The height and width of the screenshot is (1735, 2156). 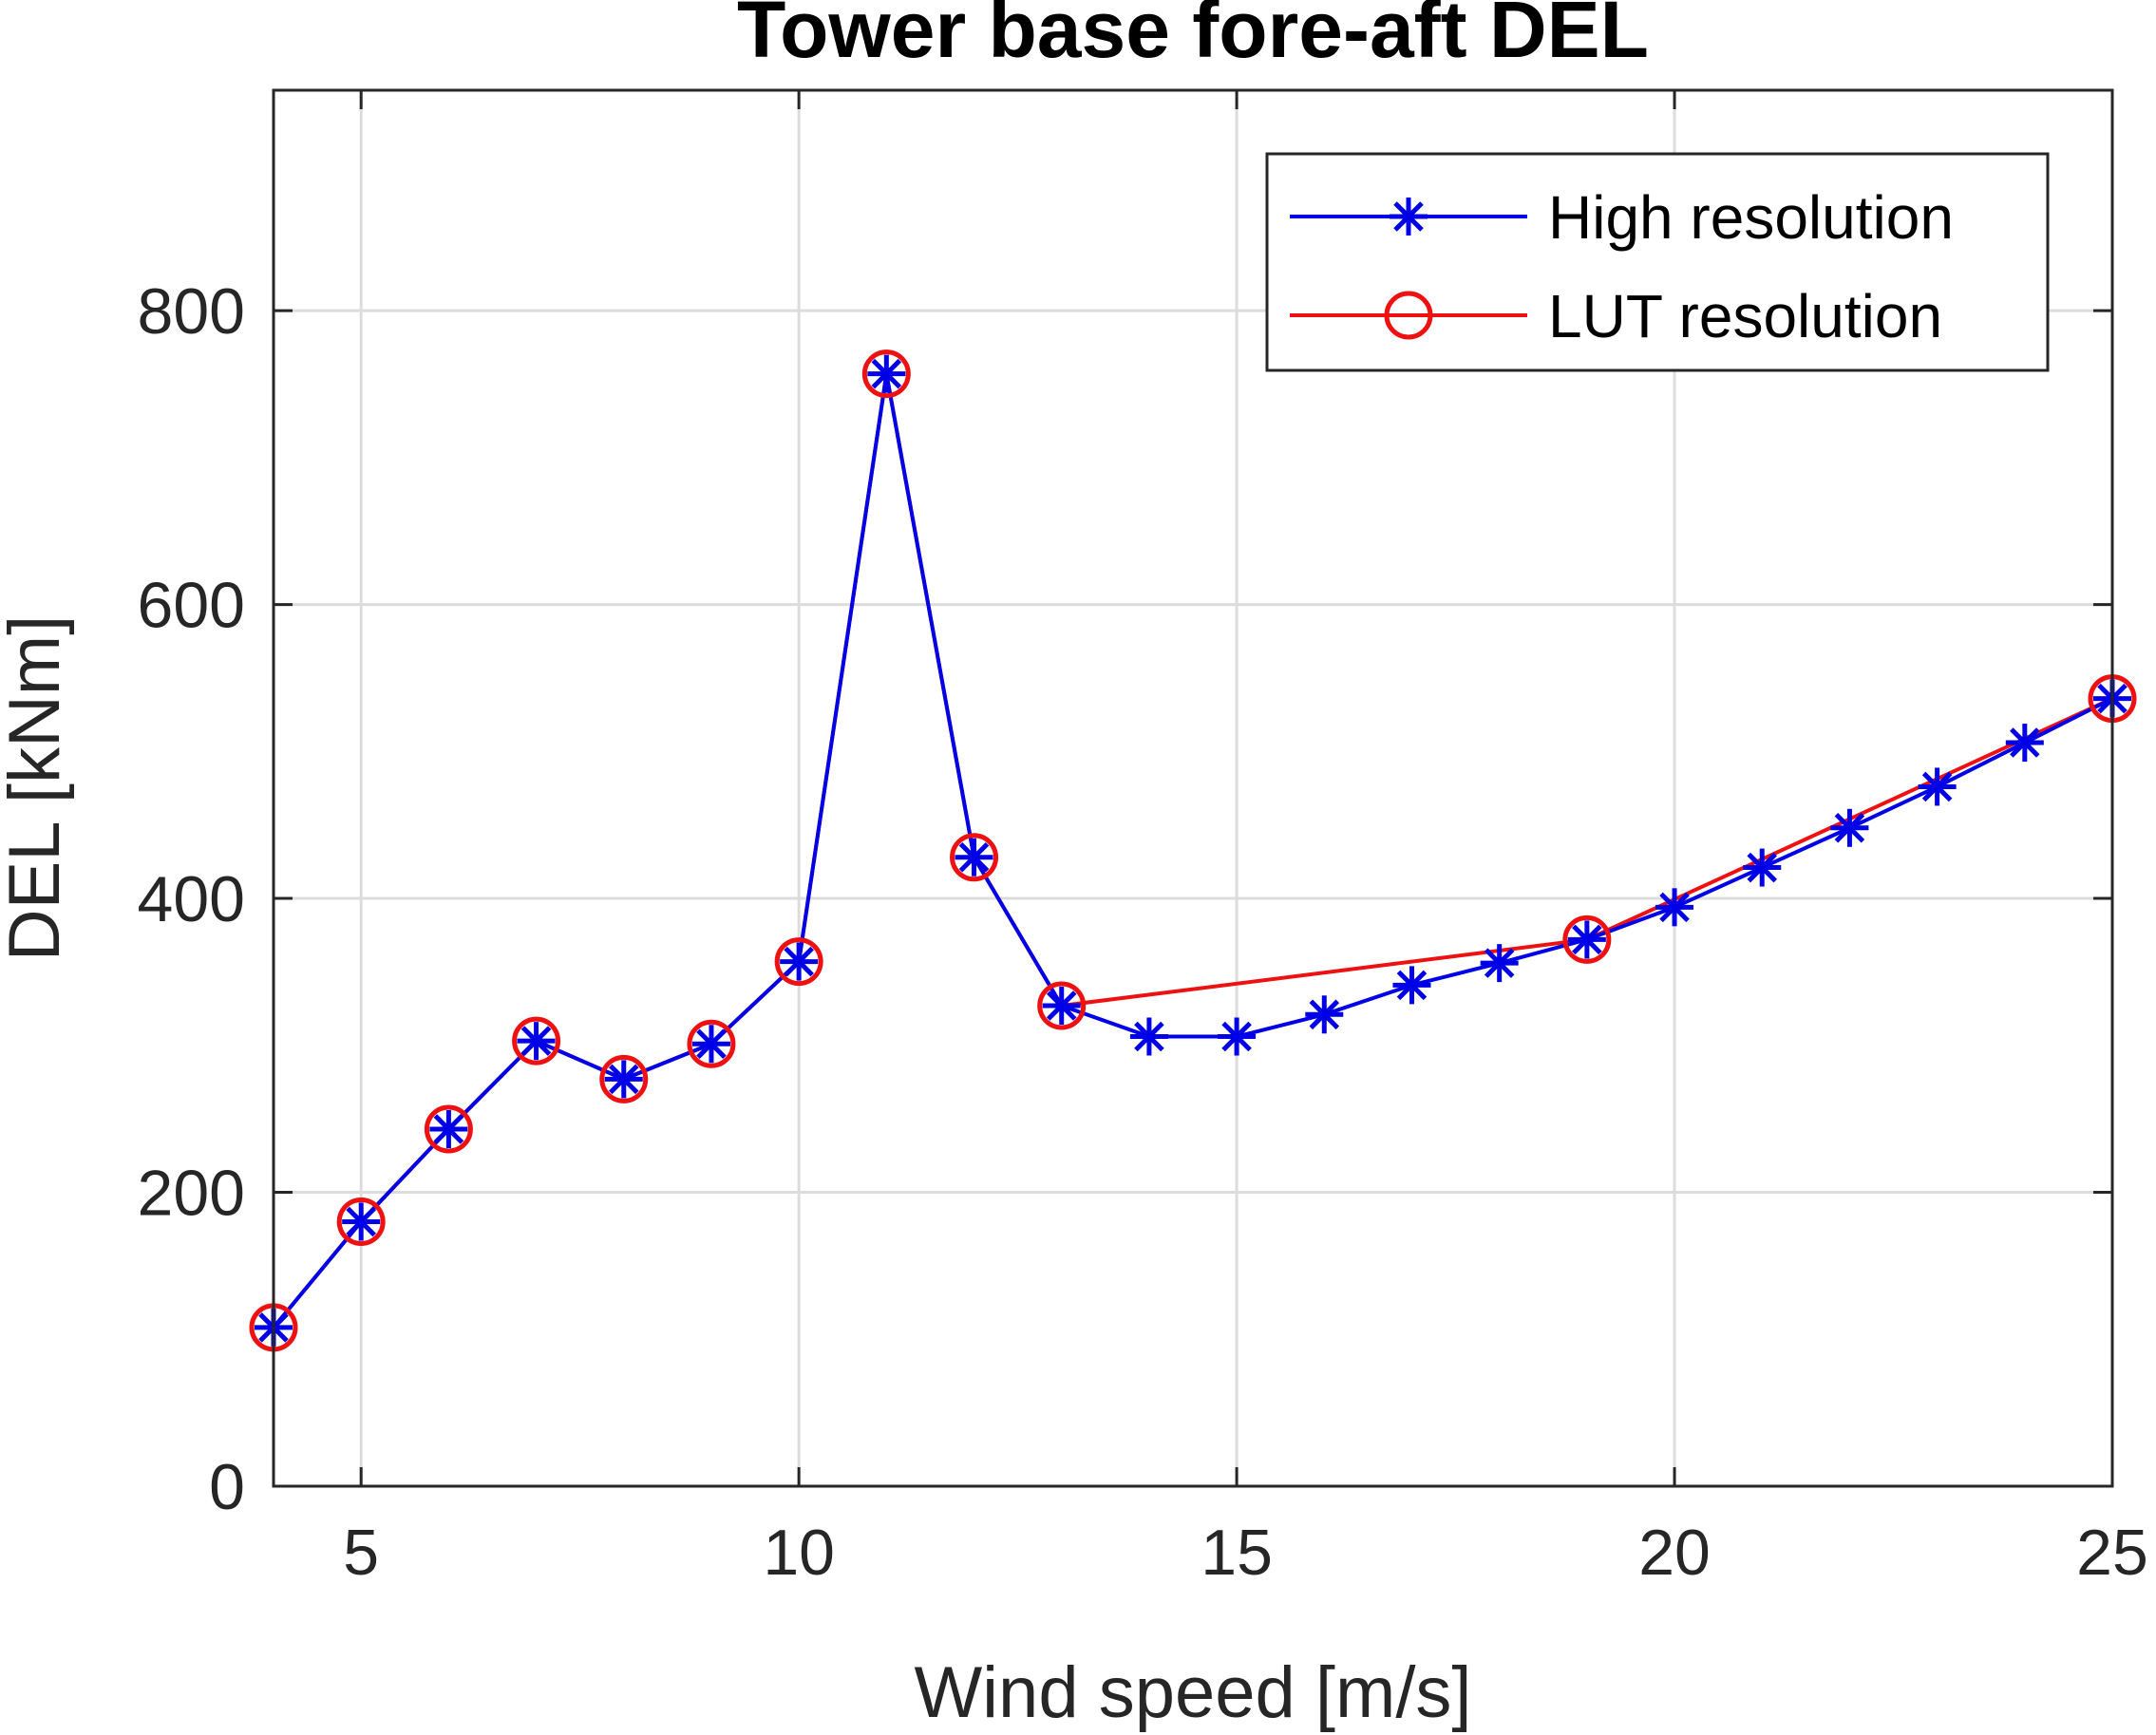 What do you see at coordinates (1658, 262) in the screenshot?
I see `legend: High resolution LUT resolution` at bounding box center [1658, 262].